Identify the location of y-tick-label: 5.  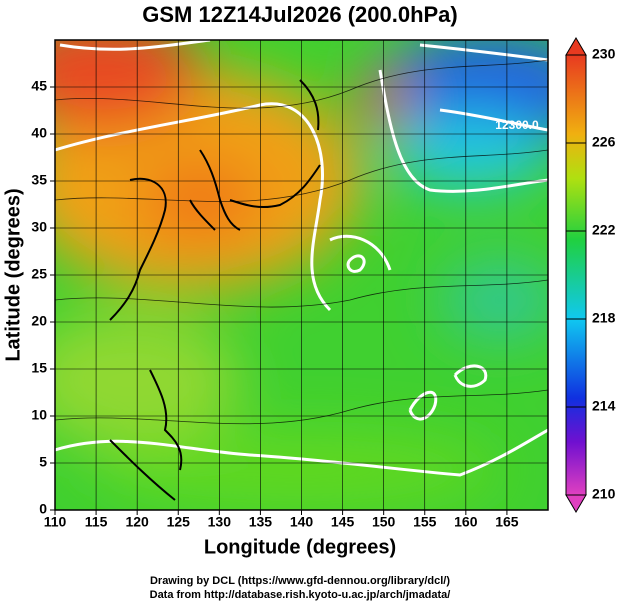
(43, 462).